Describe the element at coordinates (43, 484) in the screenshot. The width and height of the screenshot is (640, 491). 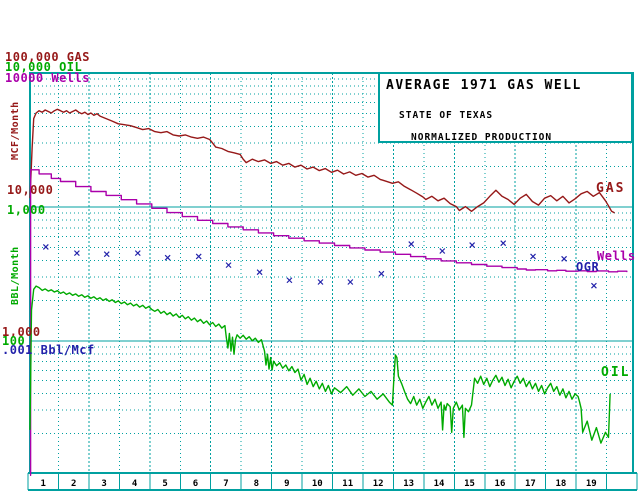
I see `x-axis-year-label: 1` at that location.